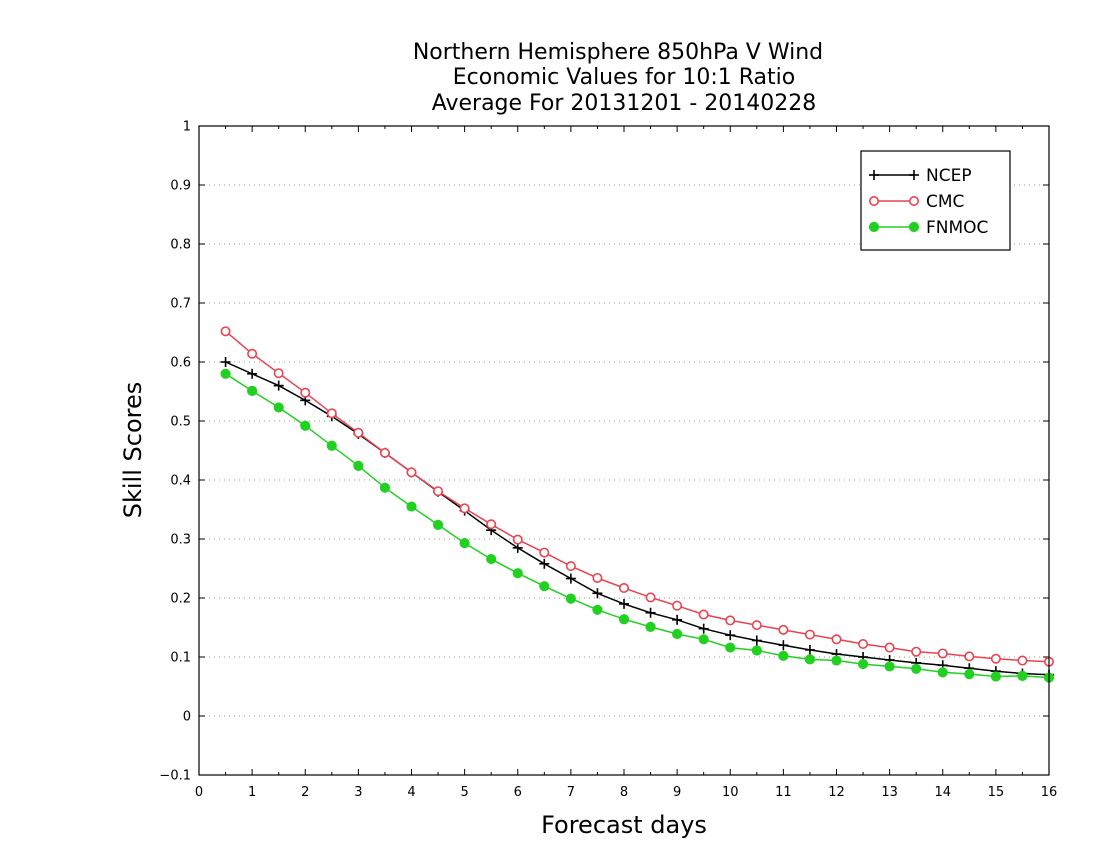 Image resolution: width=1100 pixels, height=850 pixels. I want to click on x-tick-label: 2, so click(305, 792).